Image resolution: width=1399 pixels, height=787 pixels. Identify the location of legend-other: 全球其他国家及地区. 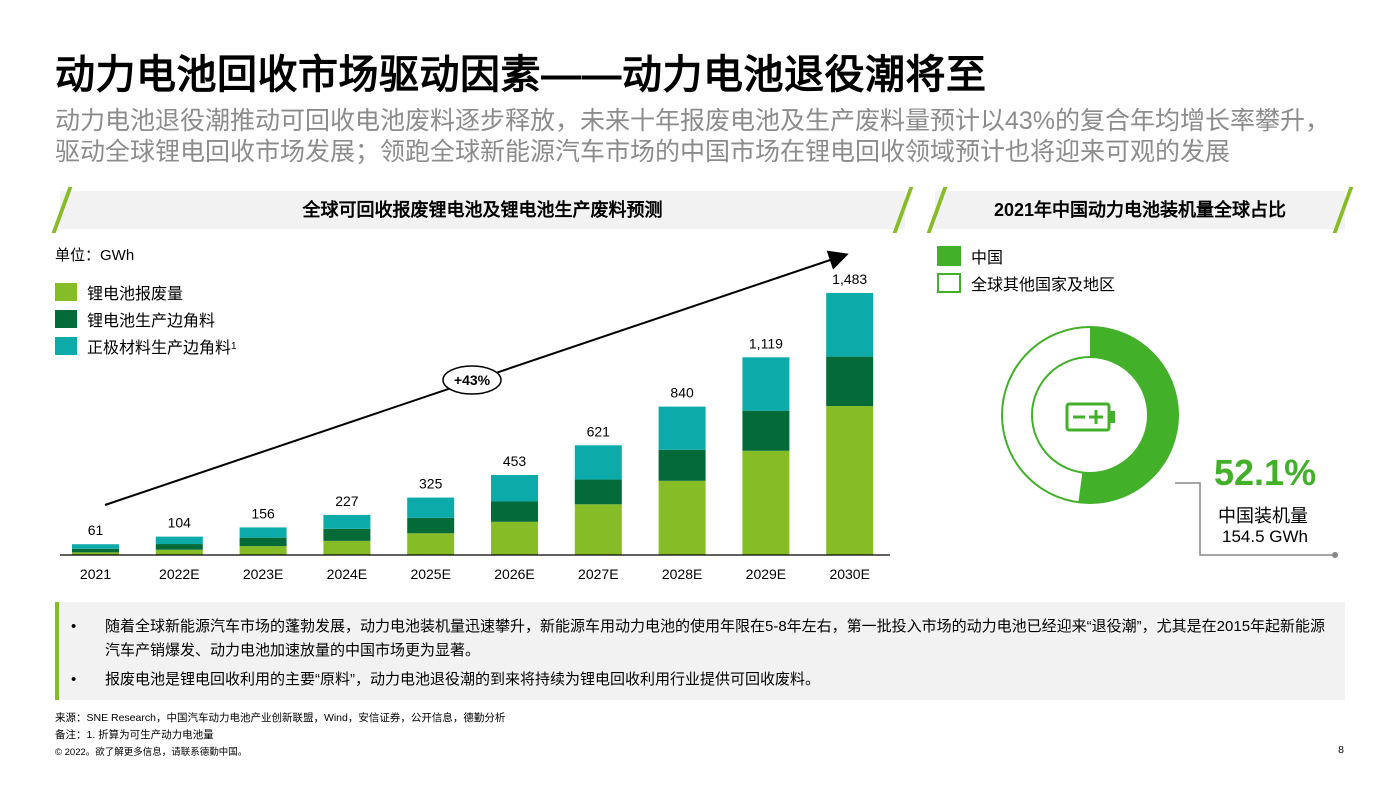
(1026, 283).